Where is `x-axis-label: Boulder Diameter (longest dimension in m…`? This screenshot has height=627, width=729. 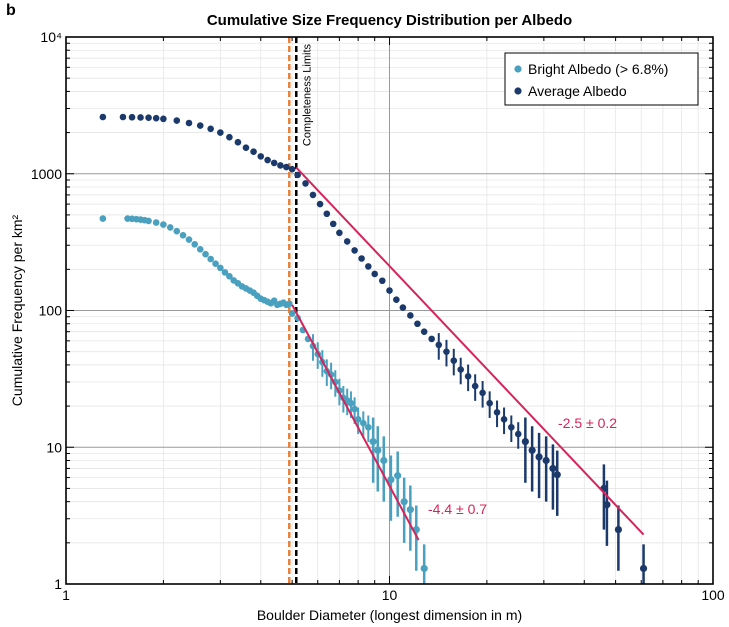 x-axis-label: Boulder Diameter (longest dimension in m… is located at coordinates (389, 615).